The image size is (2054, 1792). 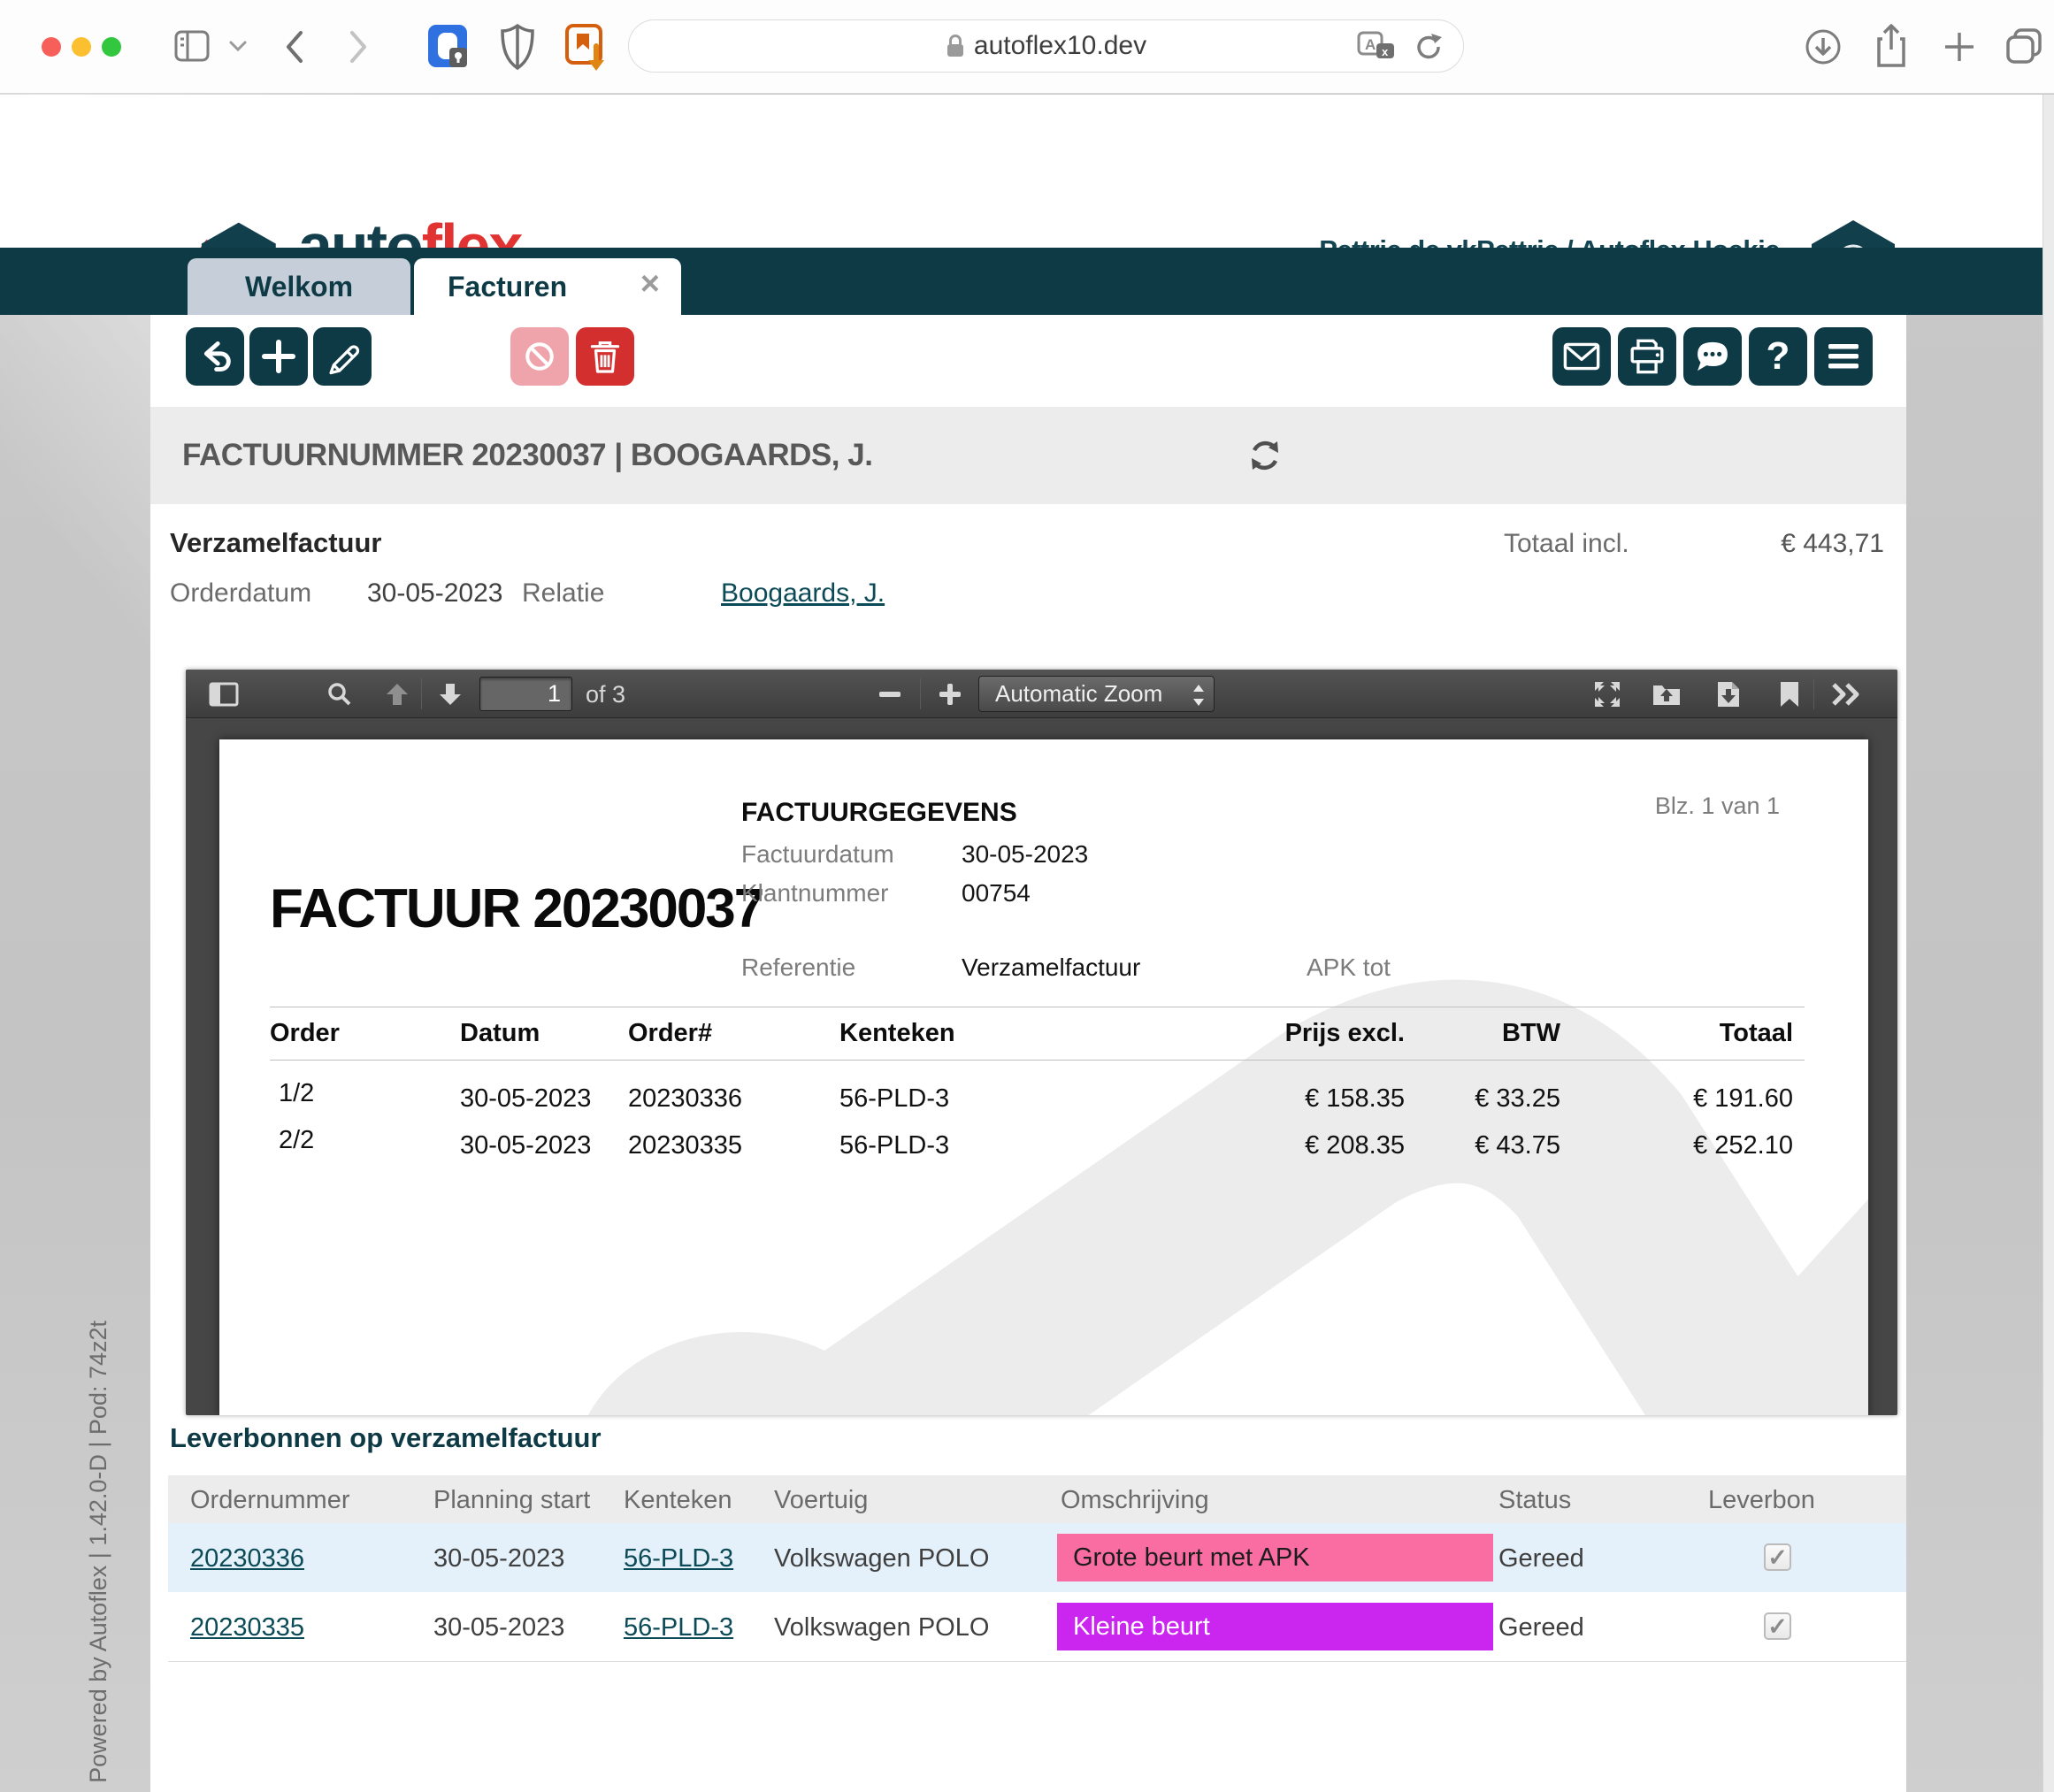 I want to click on pdf-search-icon, so click(x=338, y=695).